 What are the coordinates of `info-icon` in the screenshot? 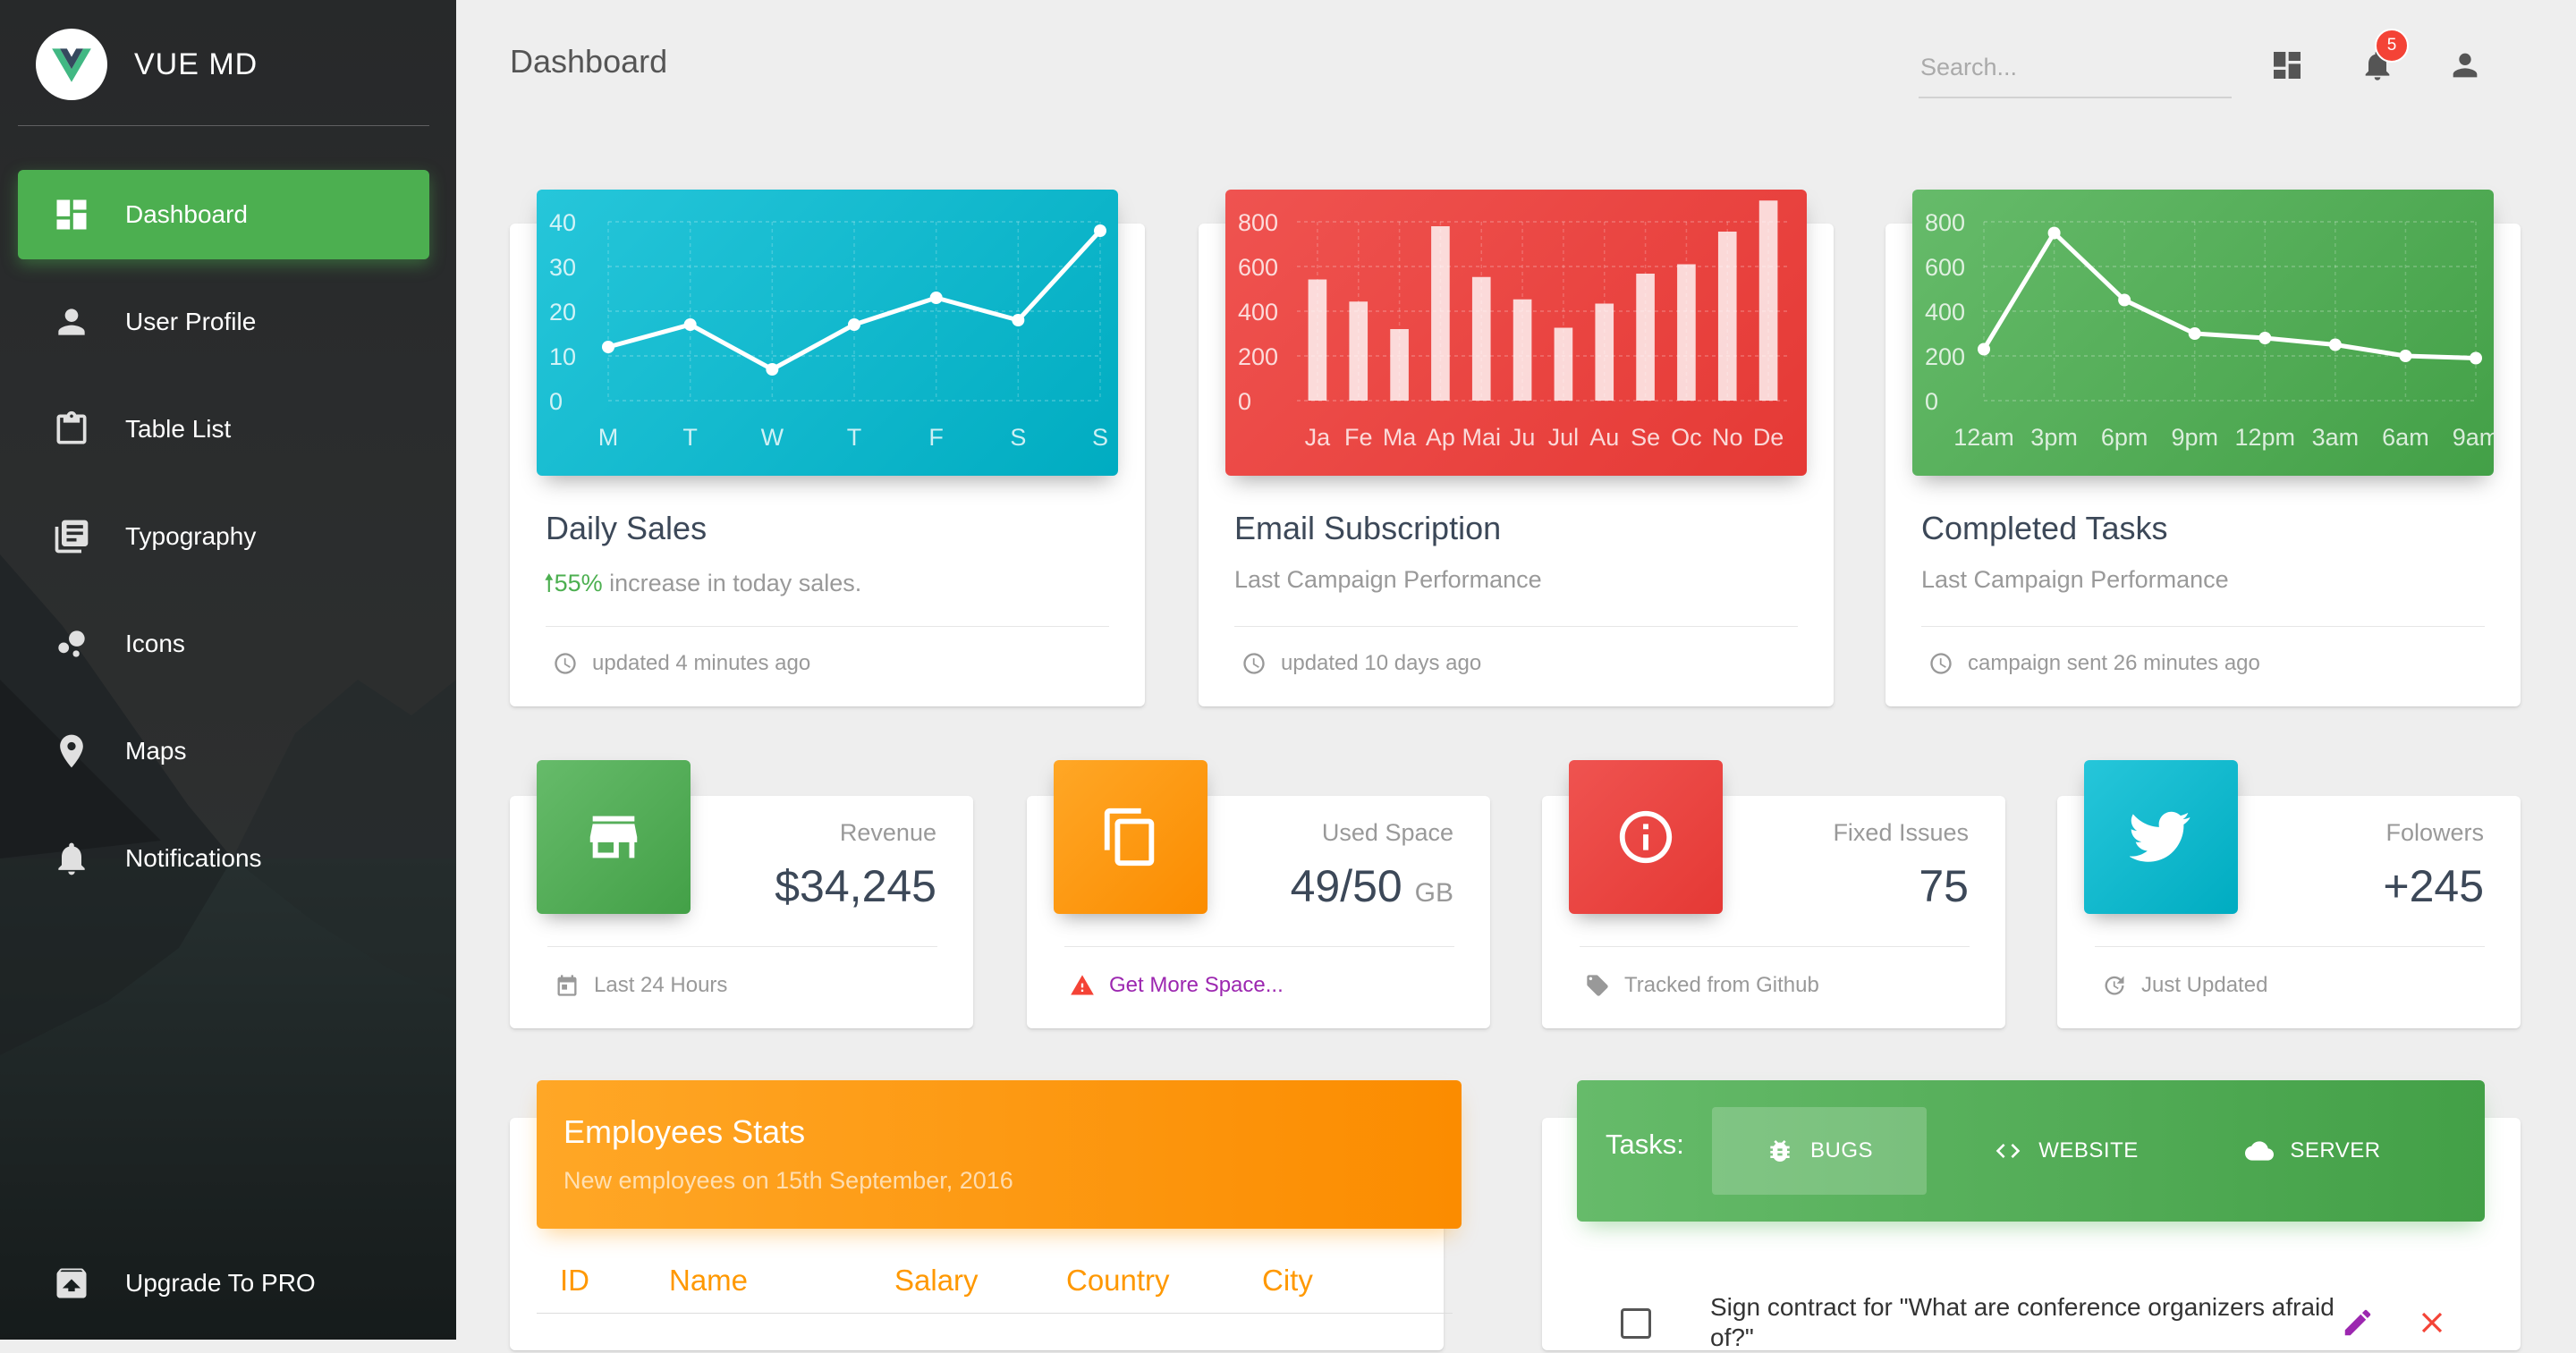 It's located at (1646, 837).